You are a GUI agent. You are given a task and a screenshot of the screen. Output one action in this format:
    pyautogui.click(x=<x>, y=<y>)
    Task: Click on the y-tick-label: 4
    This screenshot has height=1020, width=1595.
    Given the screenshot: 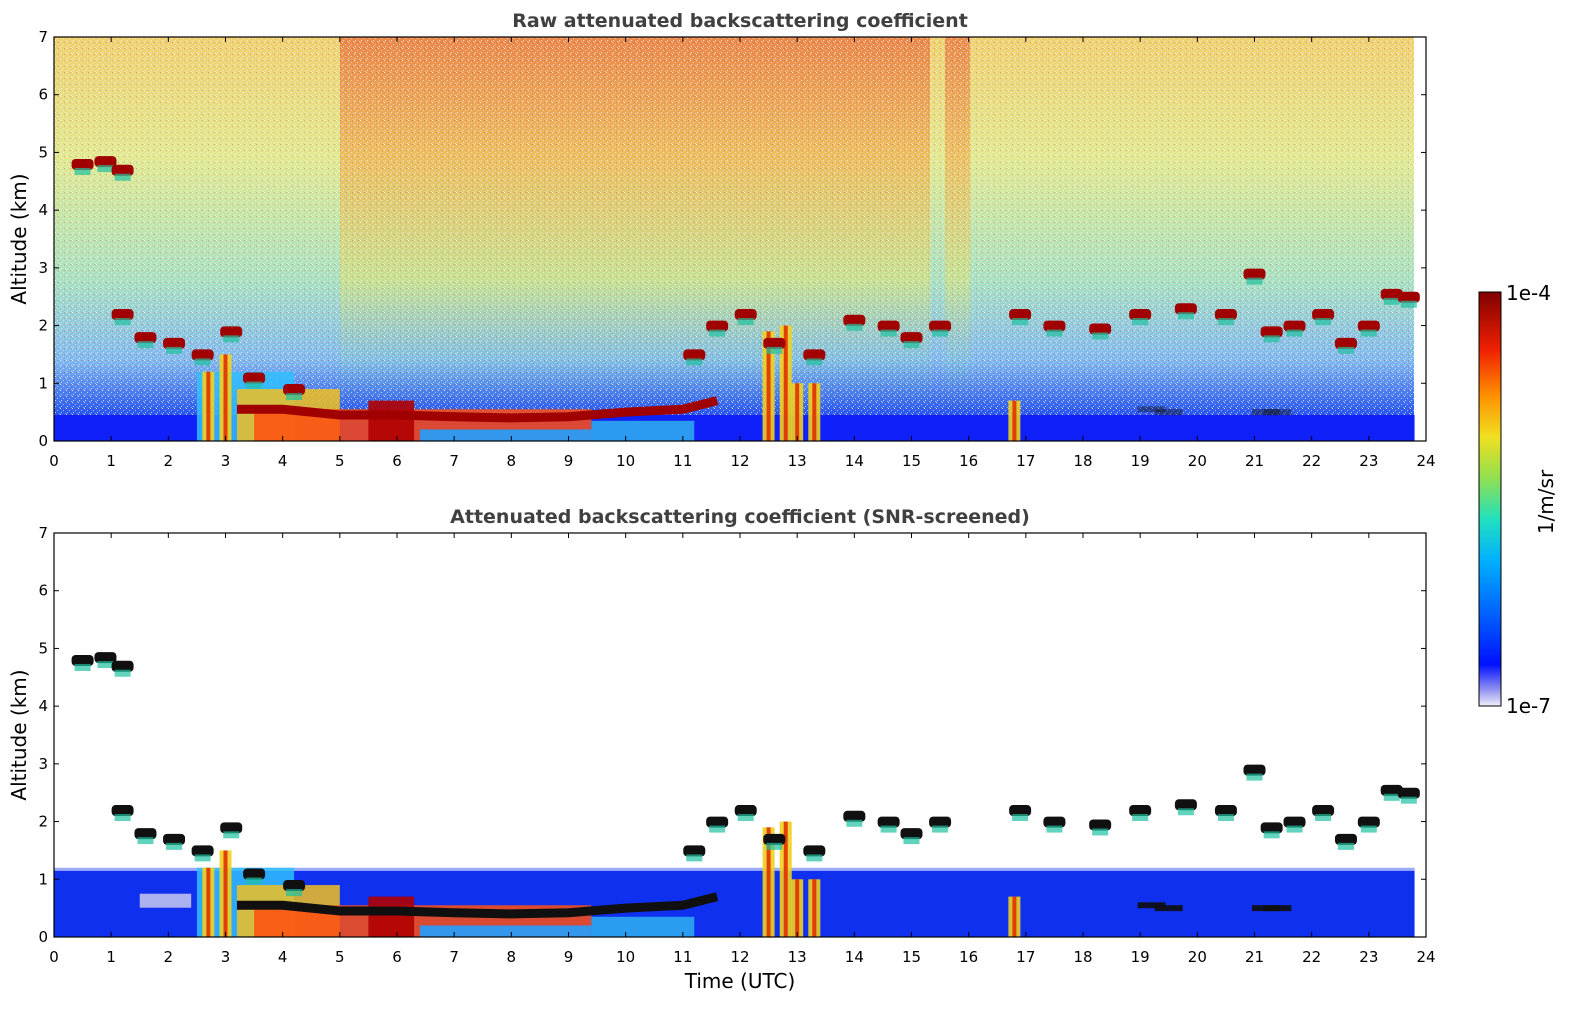 What is the action you would take?
    pyautogui.click(x=43, y=706)
    